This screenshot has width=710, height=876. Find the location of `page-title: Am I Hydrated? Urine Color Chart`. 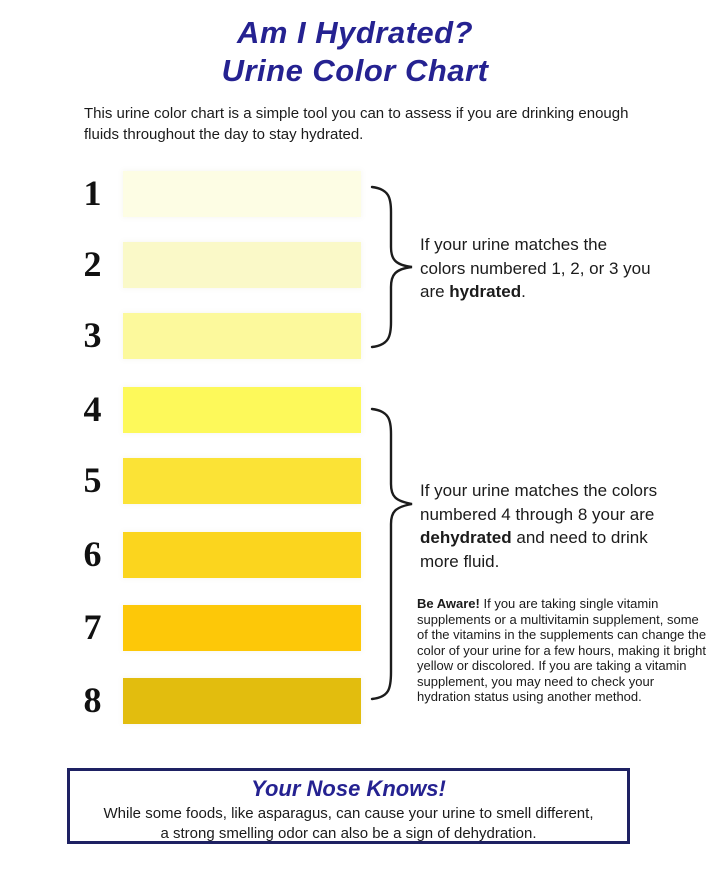

page-title: Am I Hydrated? Urine Color Chart is located at coordinates (355, 52).